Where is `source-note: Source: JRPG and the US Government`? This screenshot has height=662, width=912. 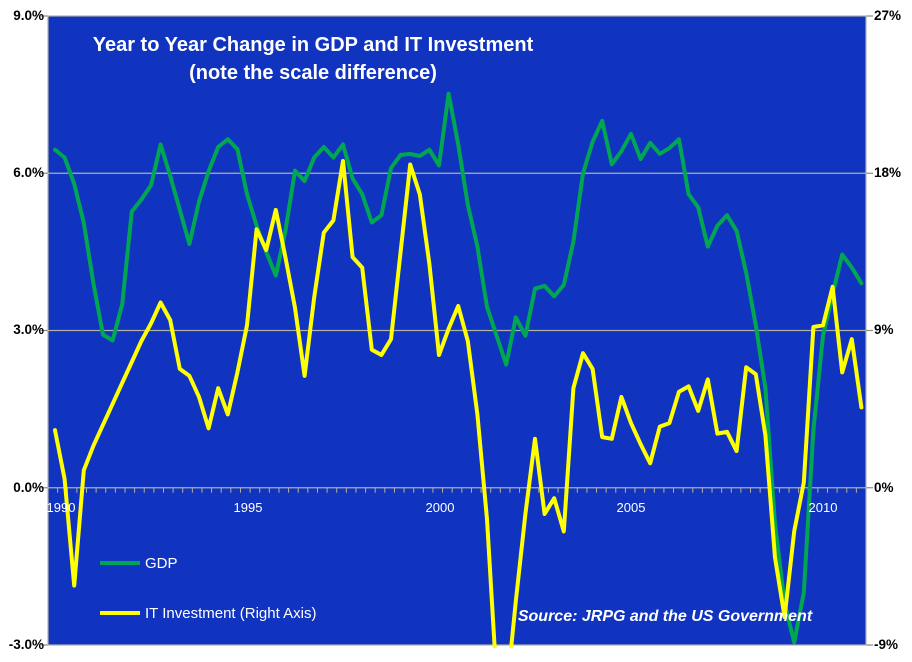
source-note: Source: JRPG and the US Government is located at coordinates (665, 616).